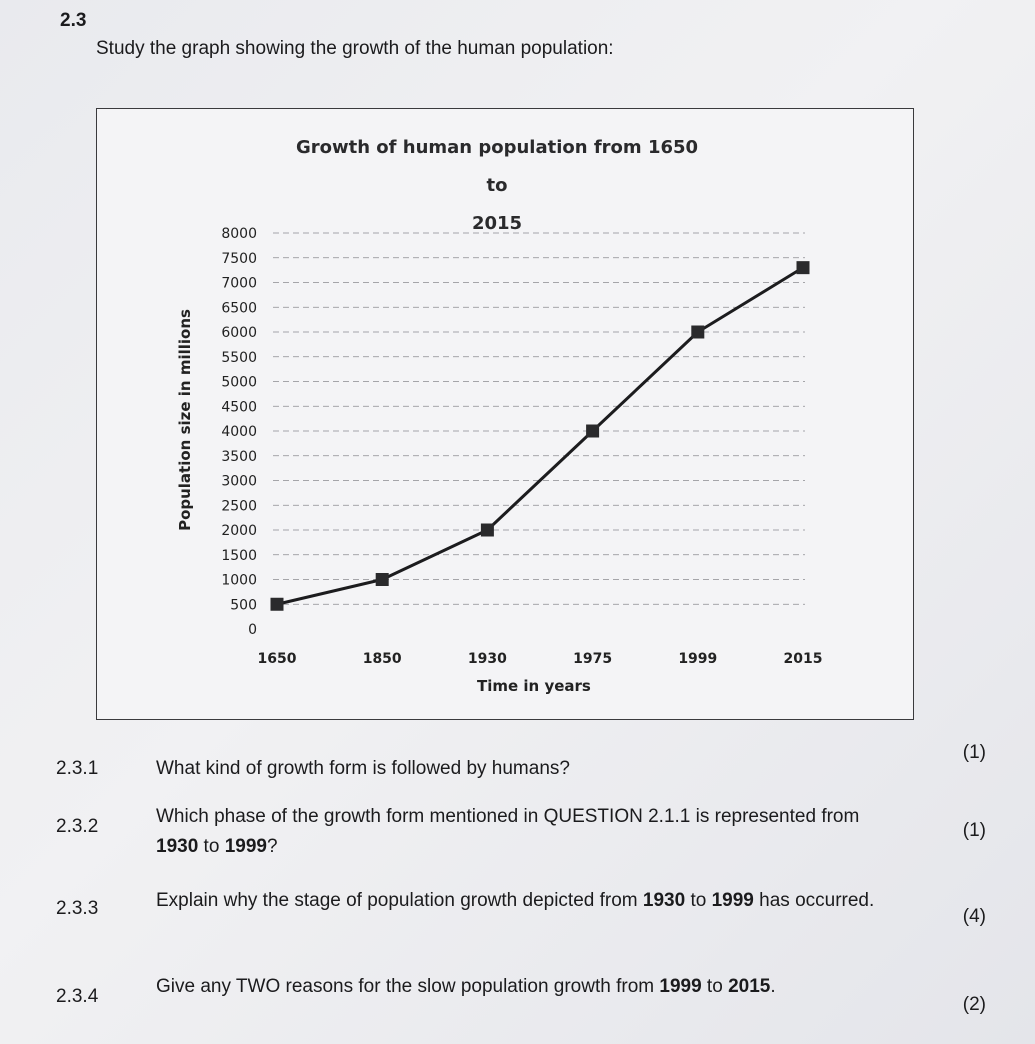 The width and height of the screenshot is (1035, 1044). Describe the element at coordinates (185, 420) in the screenshot. I see `y-axis-label: Population size in millions` at that location.